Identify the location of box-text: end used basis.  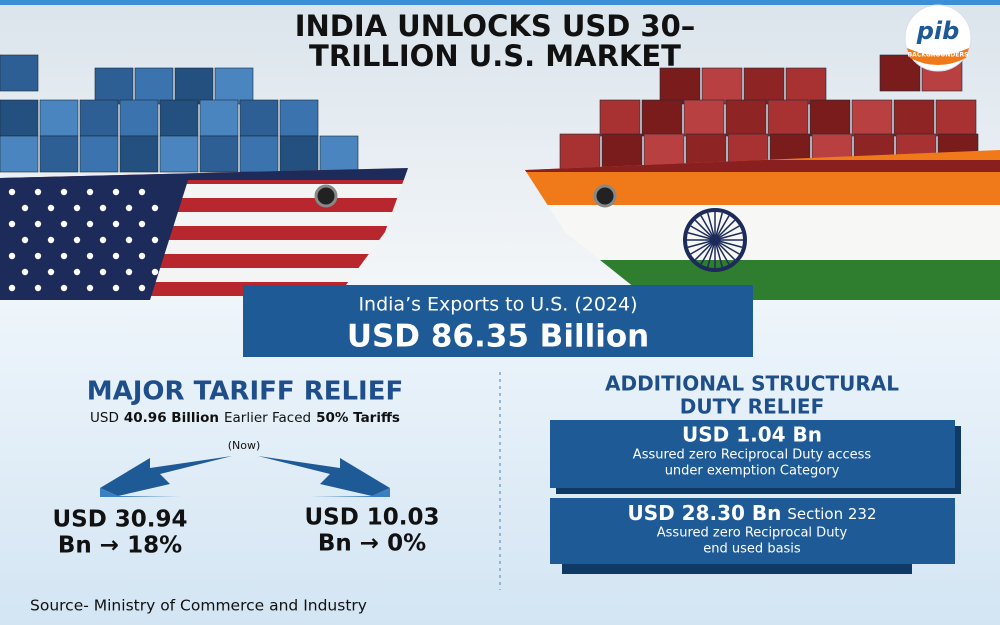
(752, 549).